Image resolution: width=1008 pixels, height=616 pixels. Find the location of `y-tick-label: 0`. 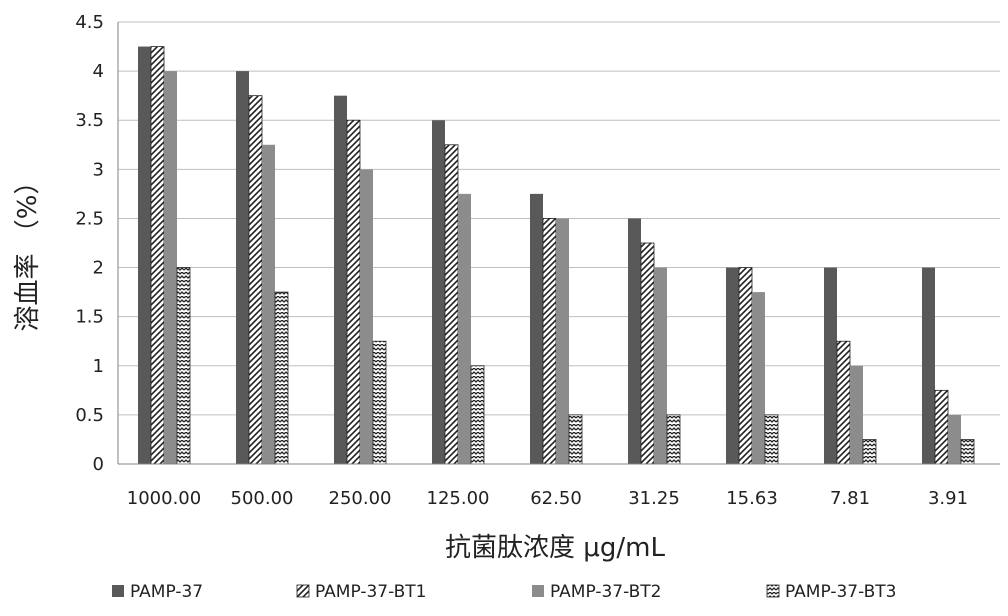

y-tick-label: 0 is located at coordinates (98, 464).